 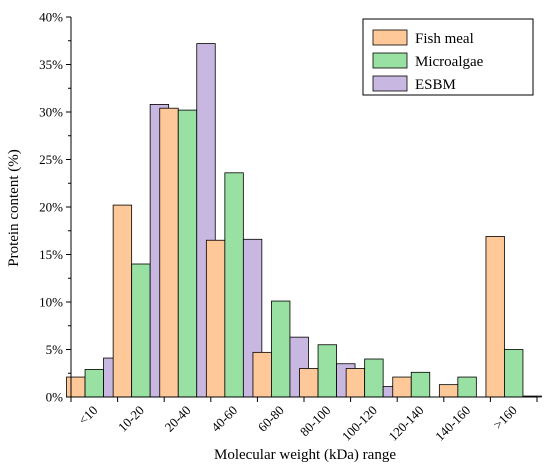 I want to click on y-tick-label: 35%, so click(x=51, y=64).